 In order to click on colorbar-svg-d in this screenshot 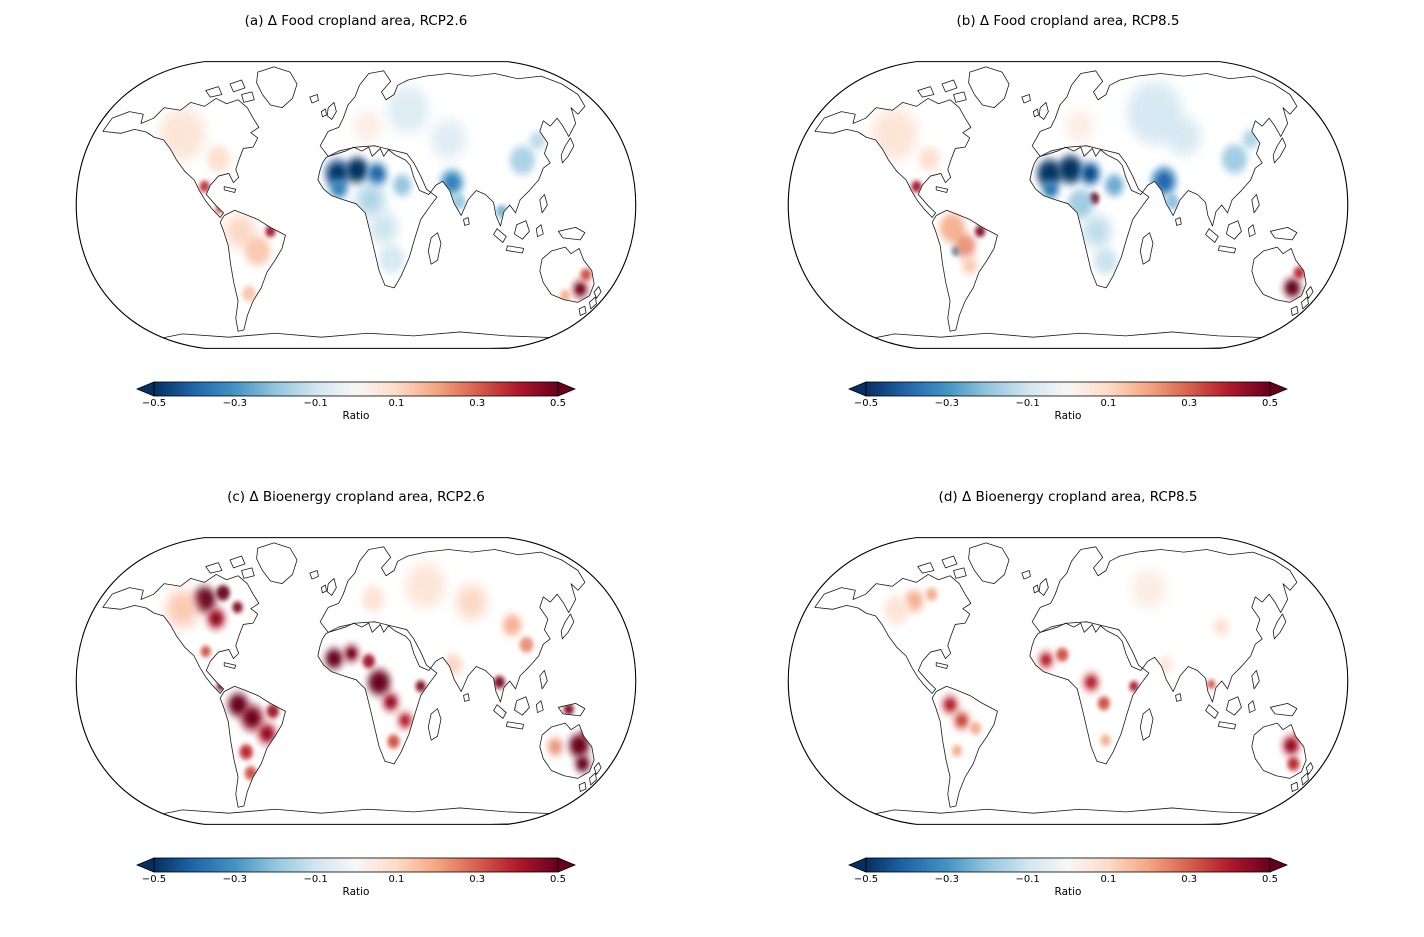, I will do `click(1068, 865)`.